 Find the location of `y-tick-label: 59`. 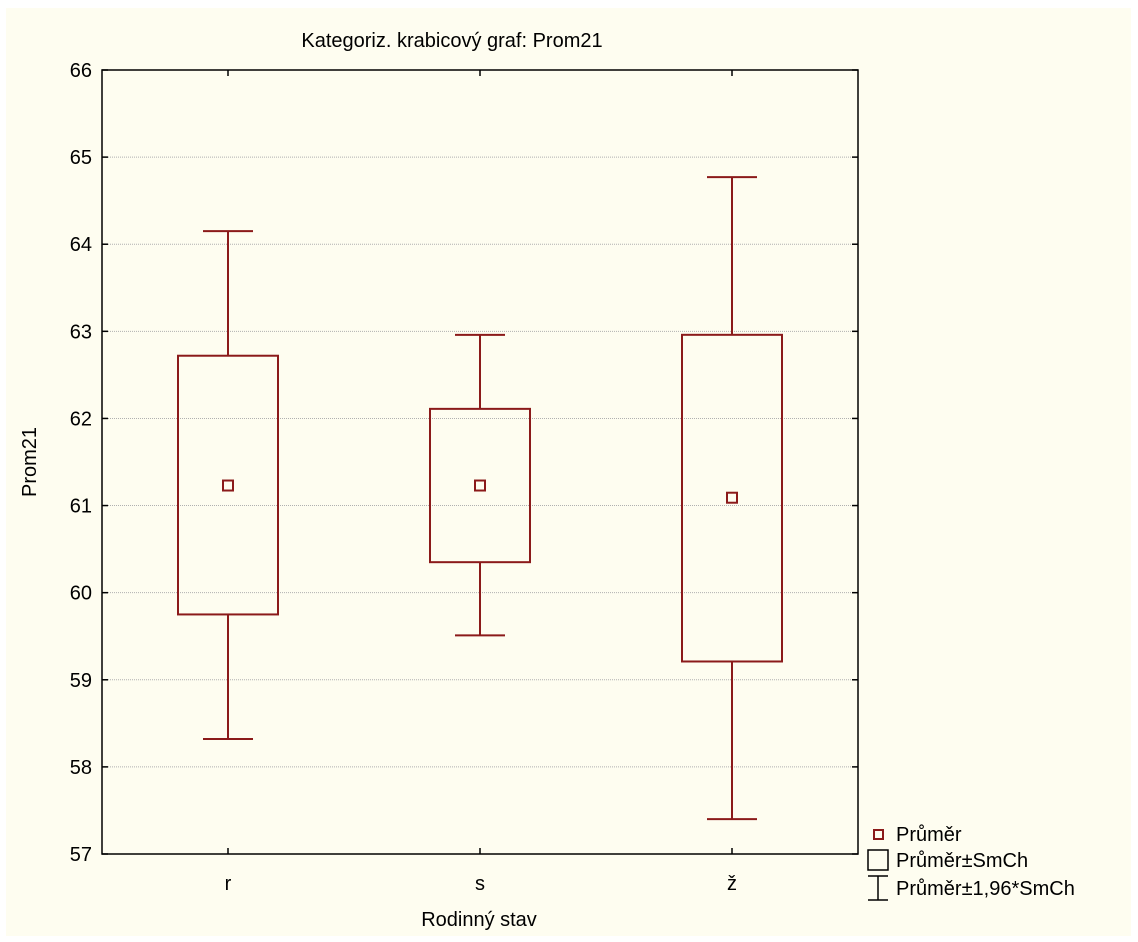

y-tick-label: 59 is located at coordinates (81, 681).